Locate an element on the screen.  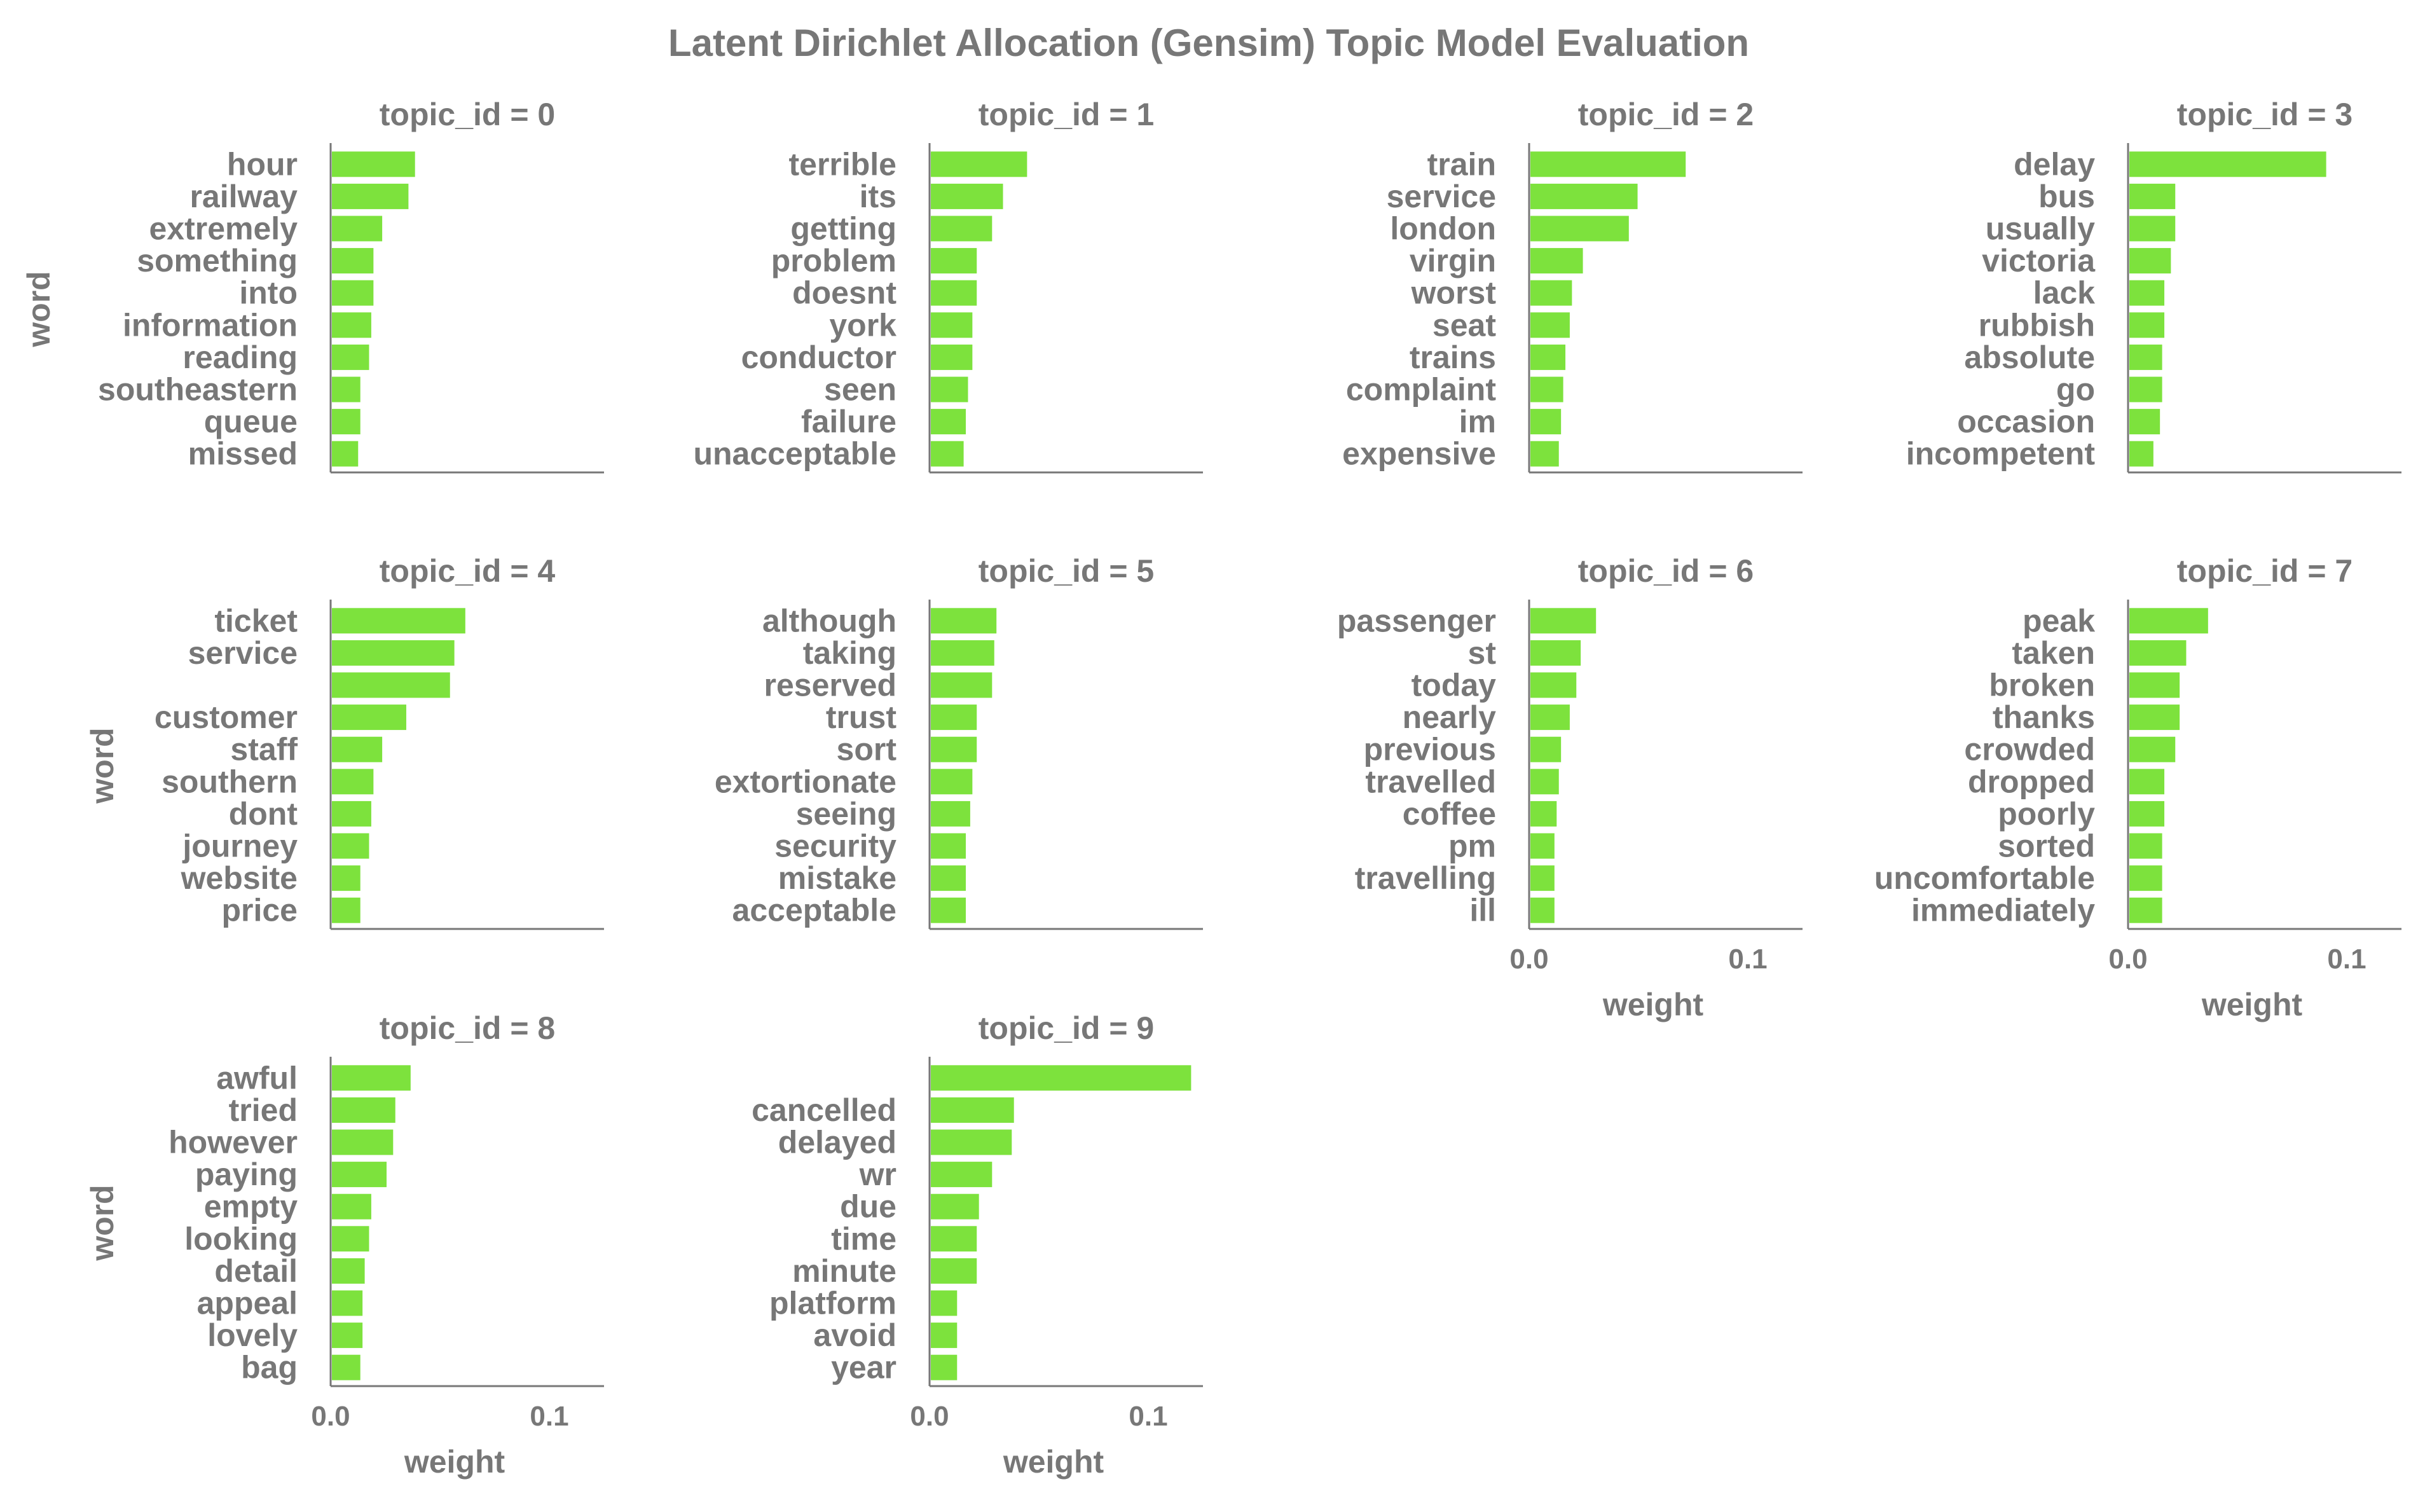
x-axis-label: weight is located at coordinates (2252, 1004).